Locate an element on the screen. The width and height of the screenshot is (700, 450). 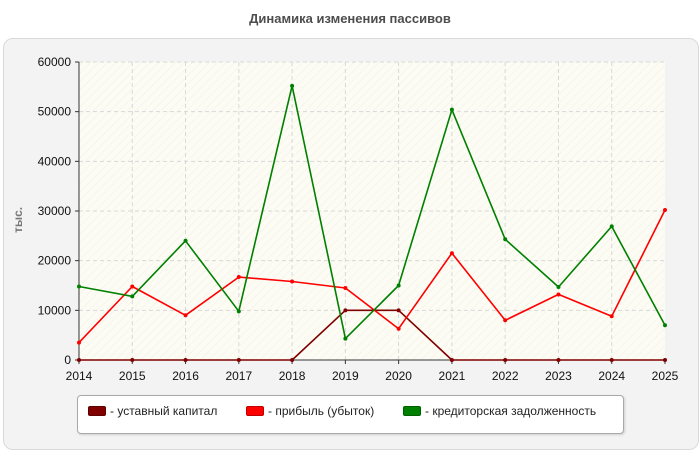
x-tick-label: 2024 is located at coordinates (611, 376).